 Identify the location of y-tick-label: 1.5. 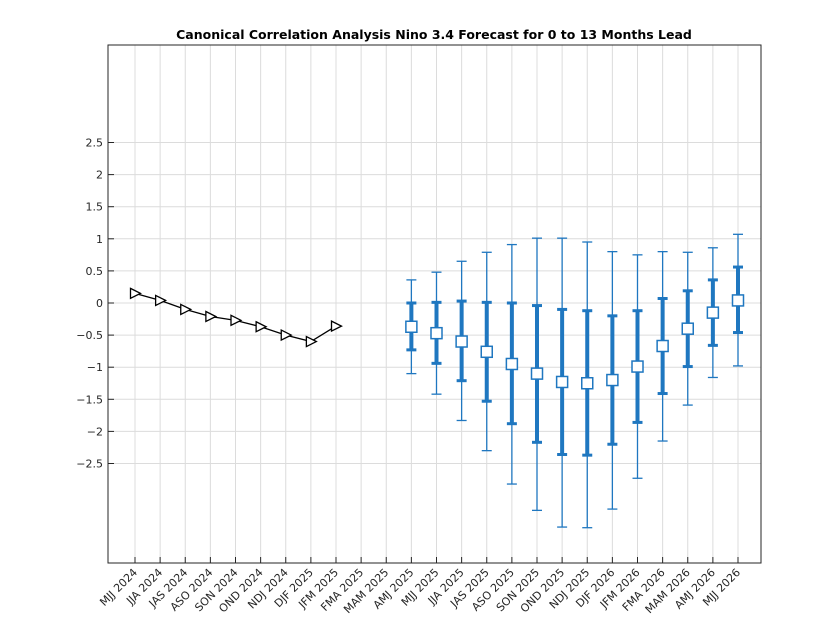
(95, 207).